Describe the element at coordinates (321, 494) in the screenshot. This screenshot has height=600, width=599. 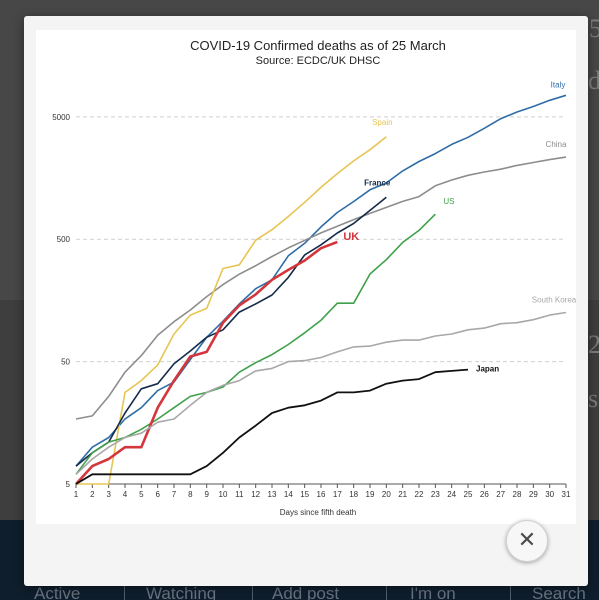
I see `x-tick-label: 16` at that location.